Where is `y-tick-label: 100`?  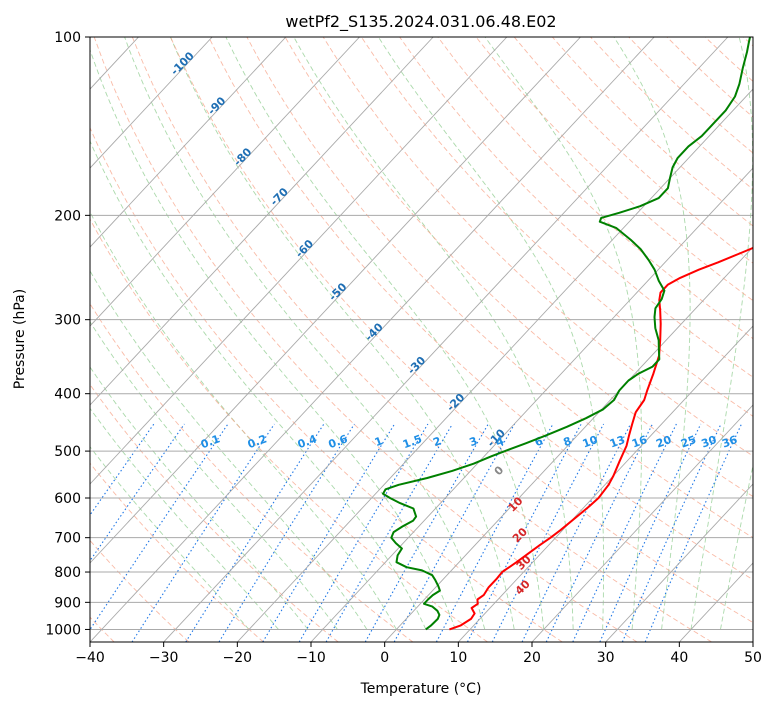 y-tick-label: 100 is located at coordinates (67, 38).